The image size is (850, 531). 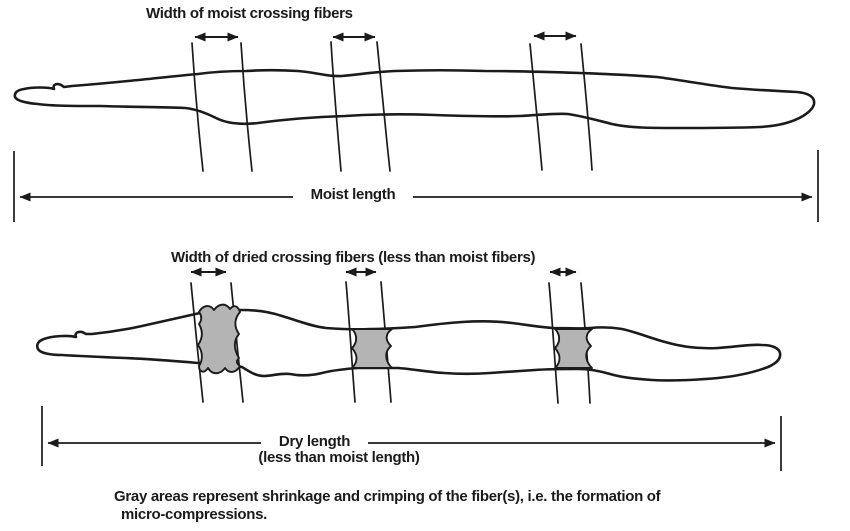 What do you see at coordinates (249, 13) in the screenshot?
I see `moist-width-title: Width of moist crossing fibers` at bounding box center [249, 13].